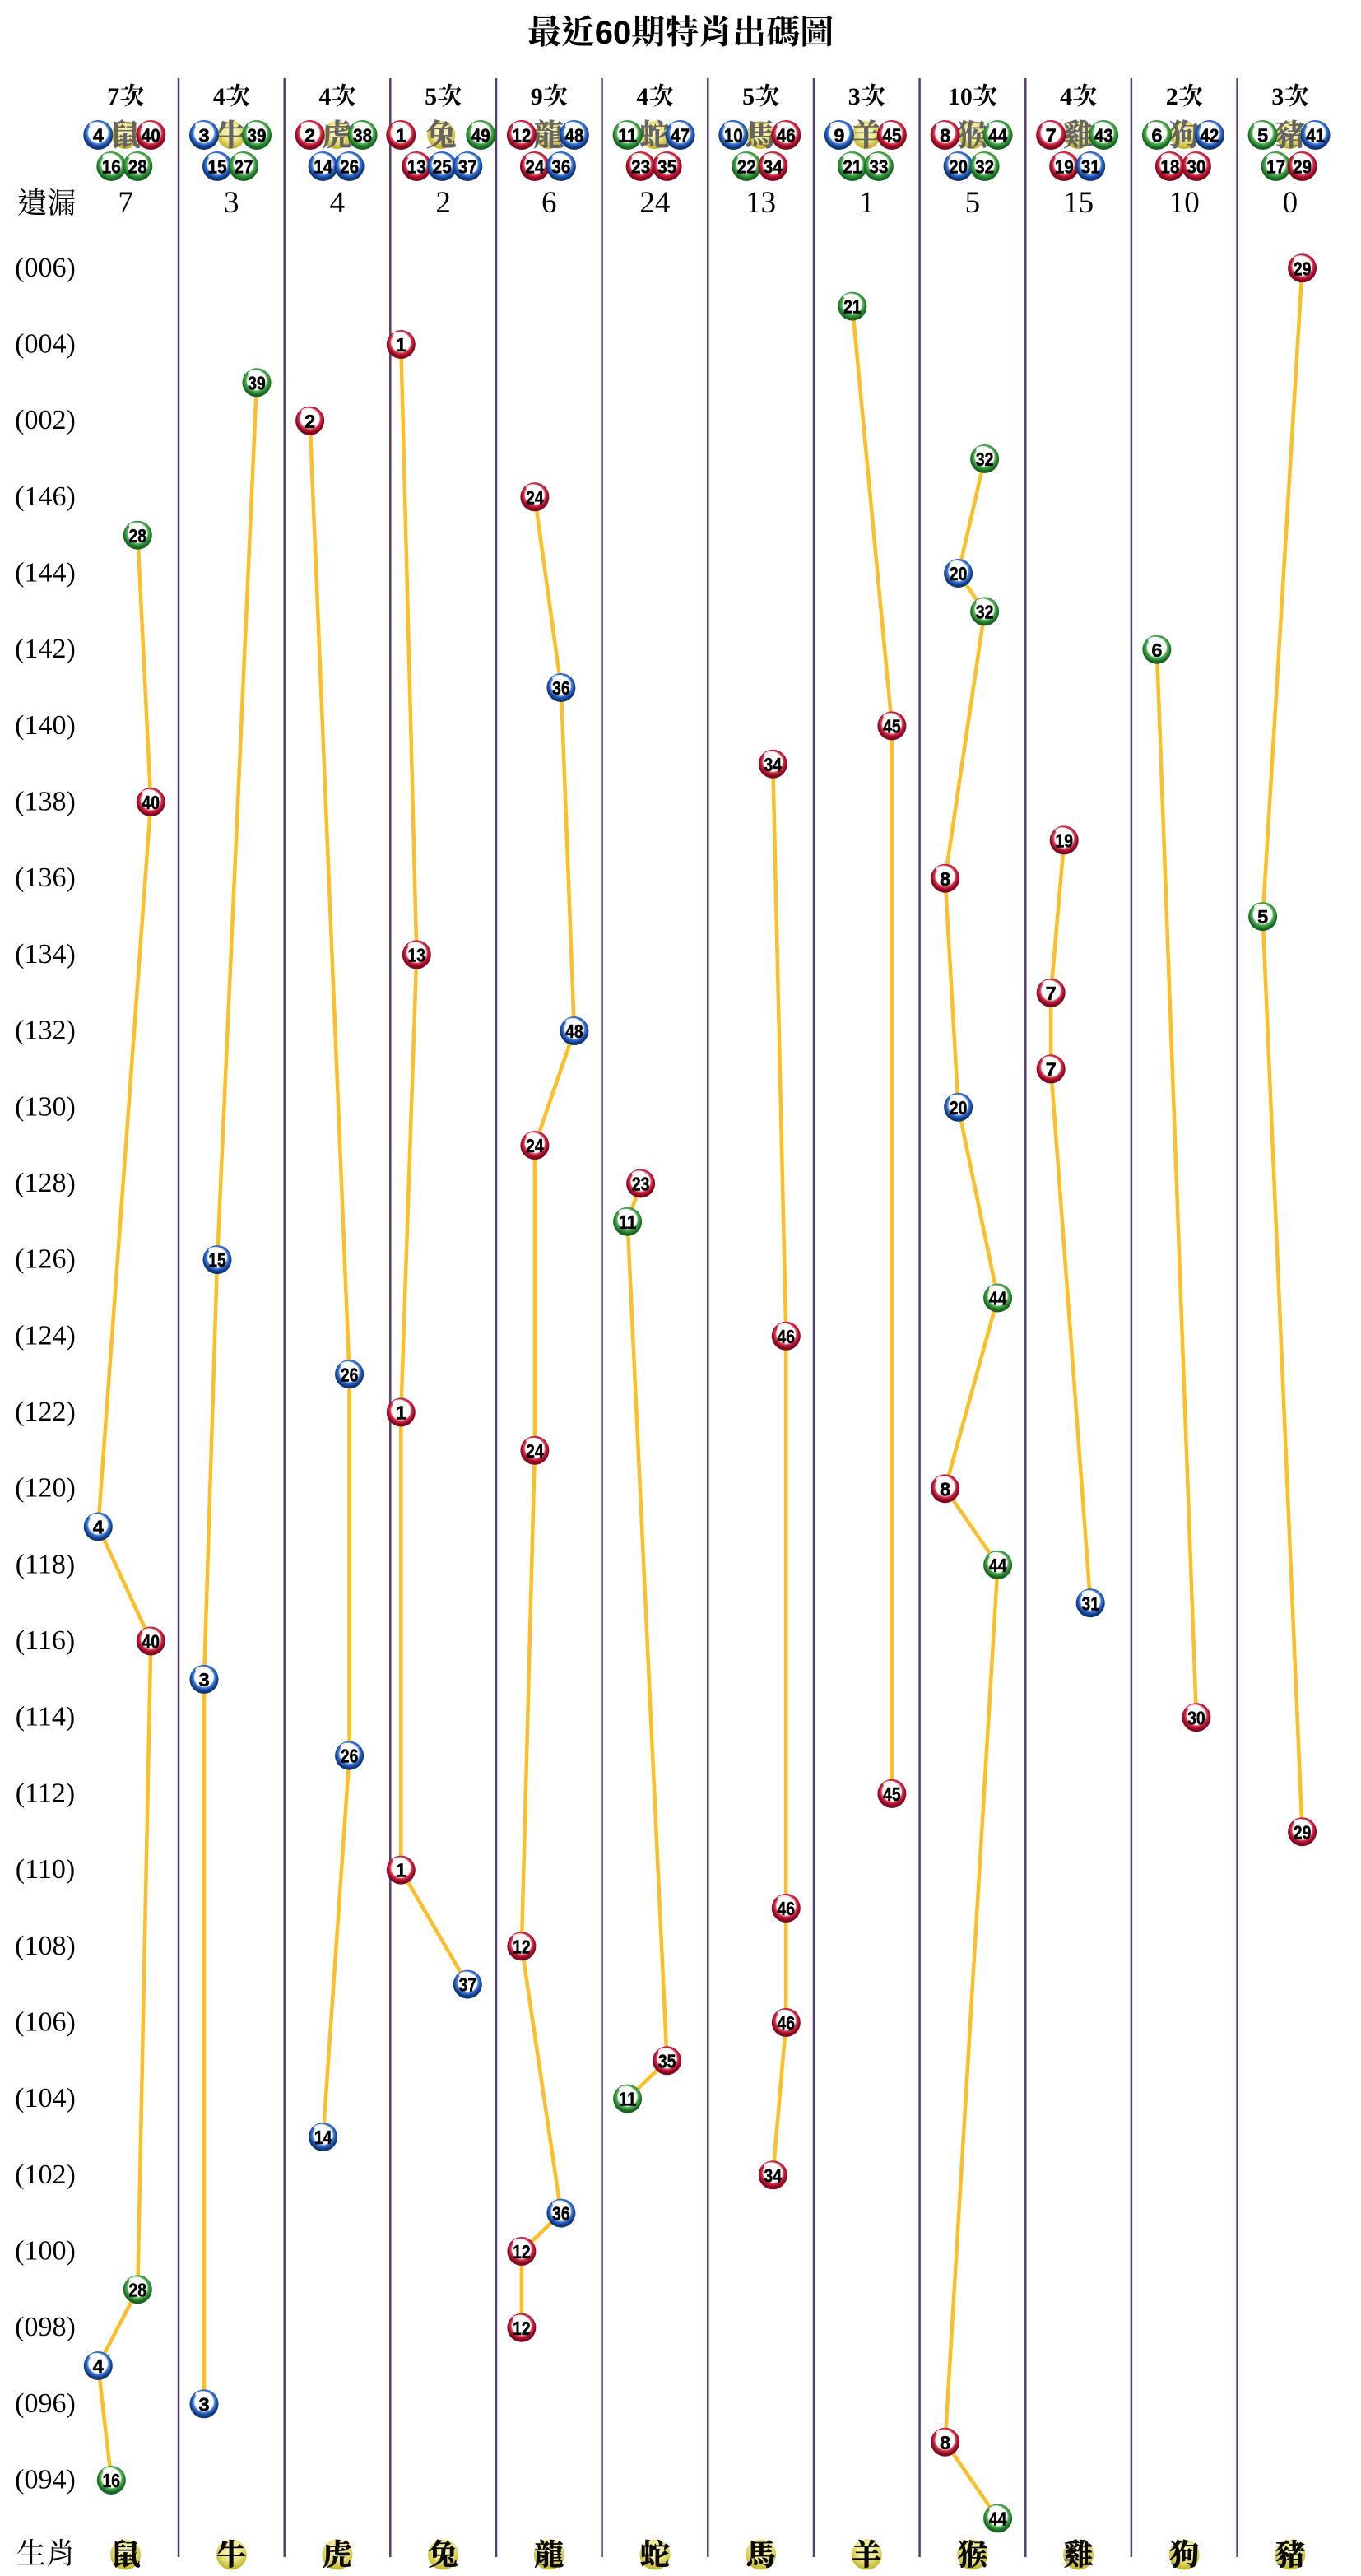  What do you see at coordinates (680, 135) in the screenshot?
I see `svg-text: 47` at bounding box center [680, 135].